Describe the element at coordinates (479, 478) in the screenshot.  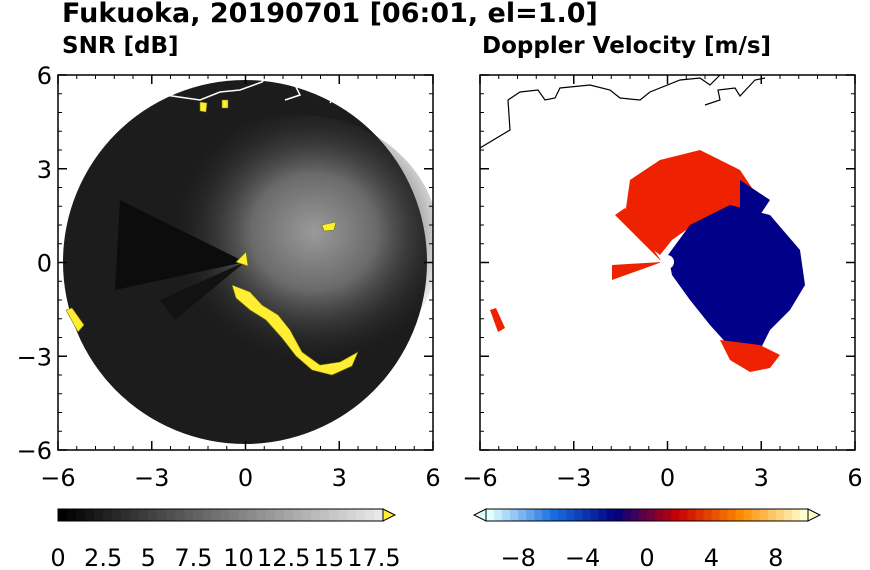
I see `velocity-x-tick-label: −6` at that location.